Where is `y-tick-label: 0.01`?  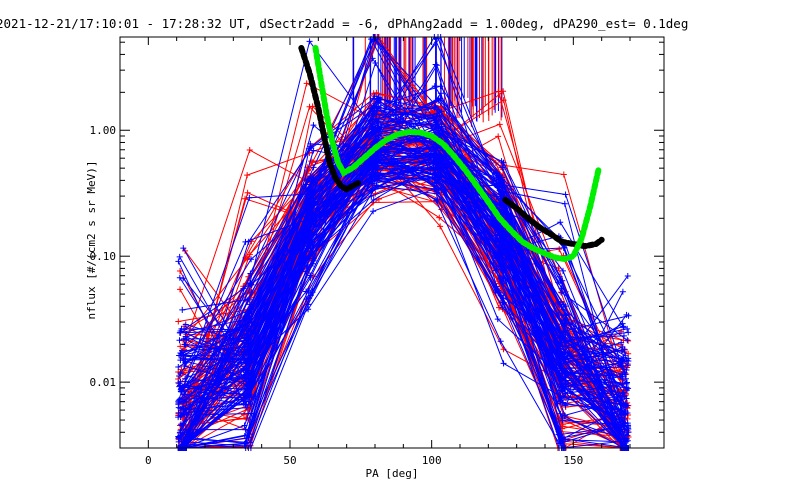
y-tick-label: 0.01 is located at coordinates (103, 382).